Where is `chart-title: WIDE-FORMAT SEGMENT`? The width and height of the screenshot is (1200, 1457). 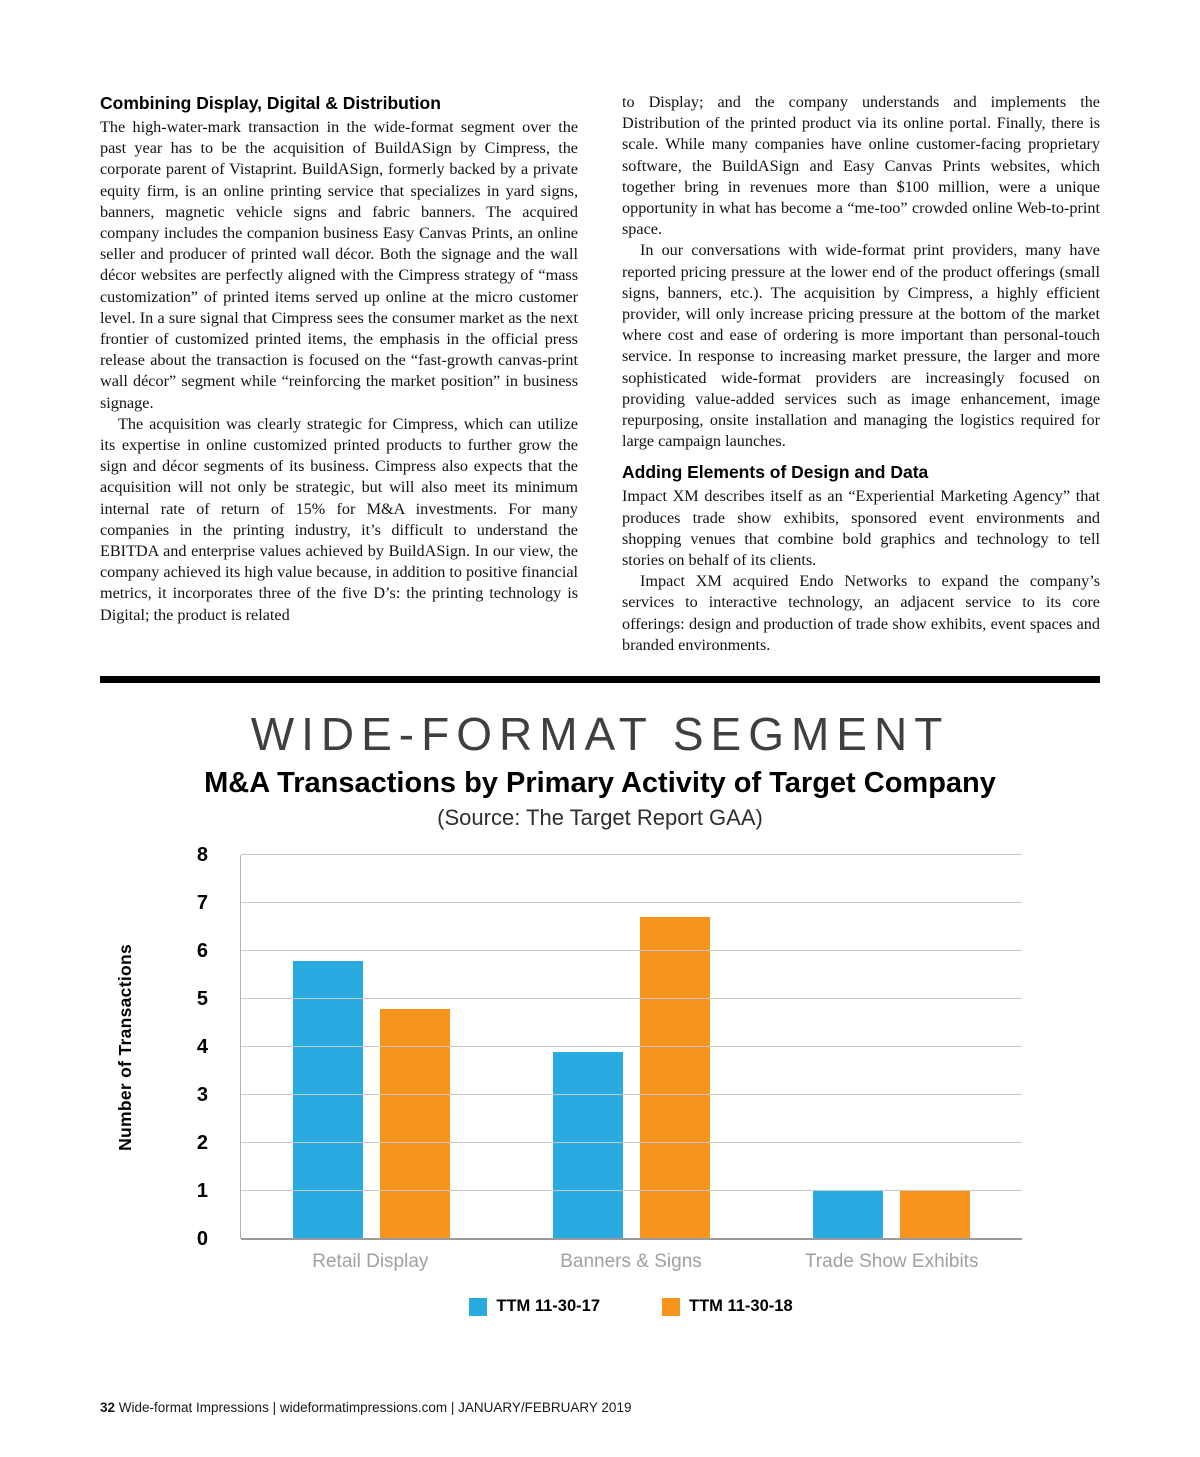 chart-title: WIDE-FORMAT SEGMENT is located at coordinates (600, 734).